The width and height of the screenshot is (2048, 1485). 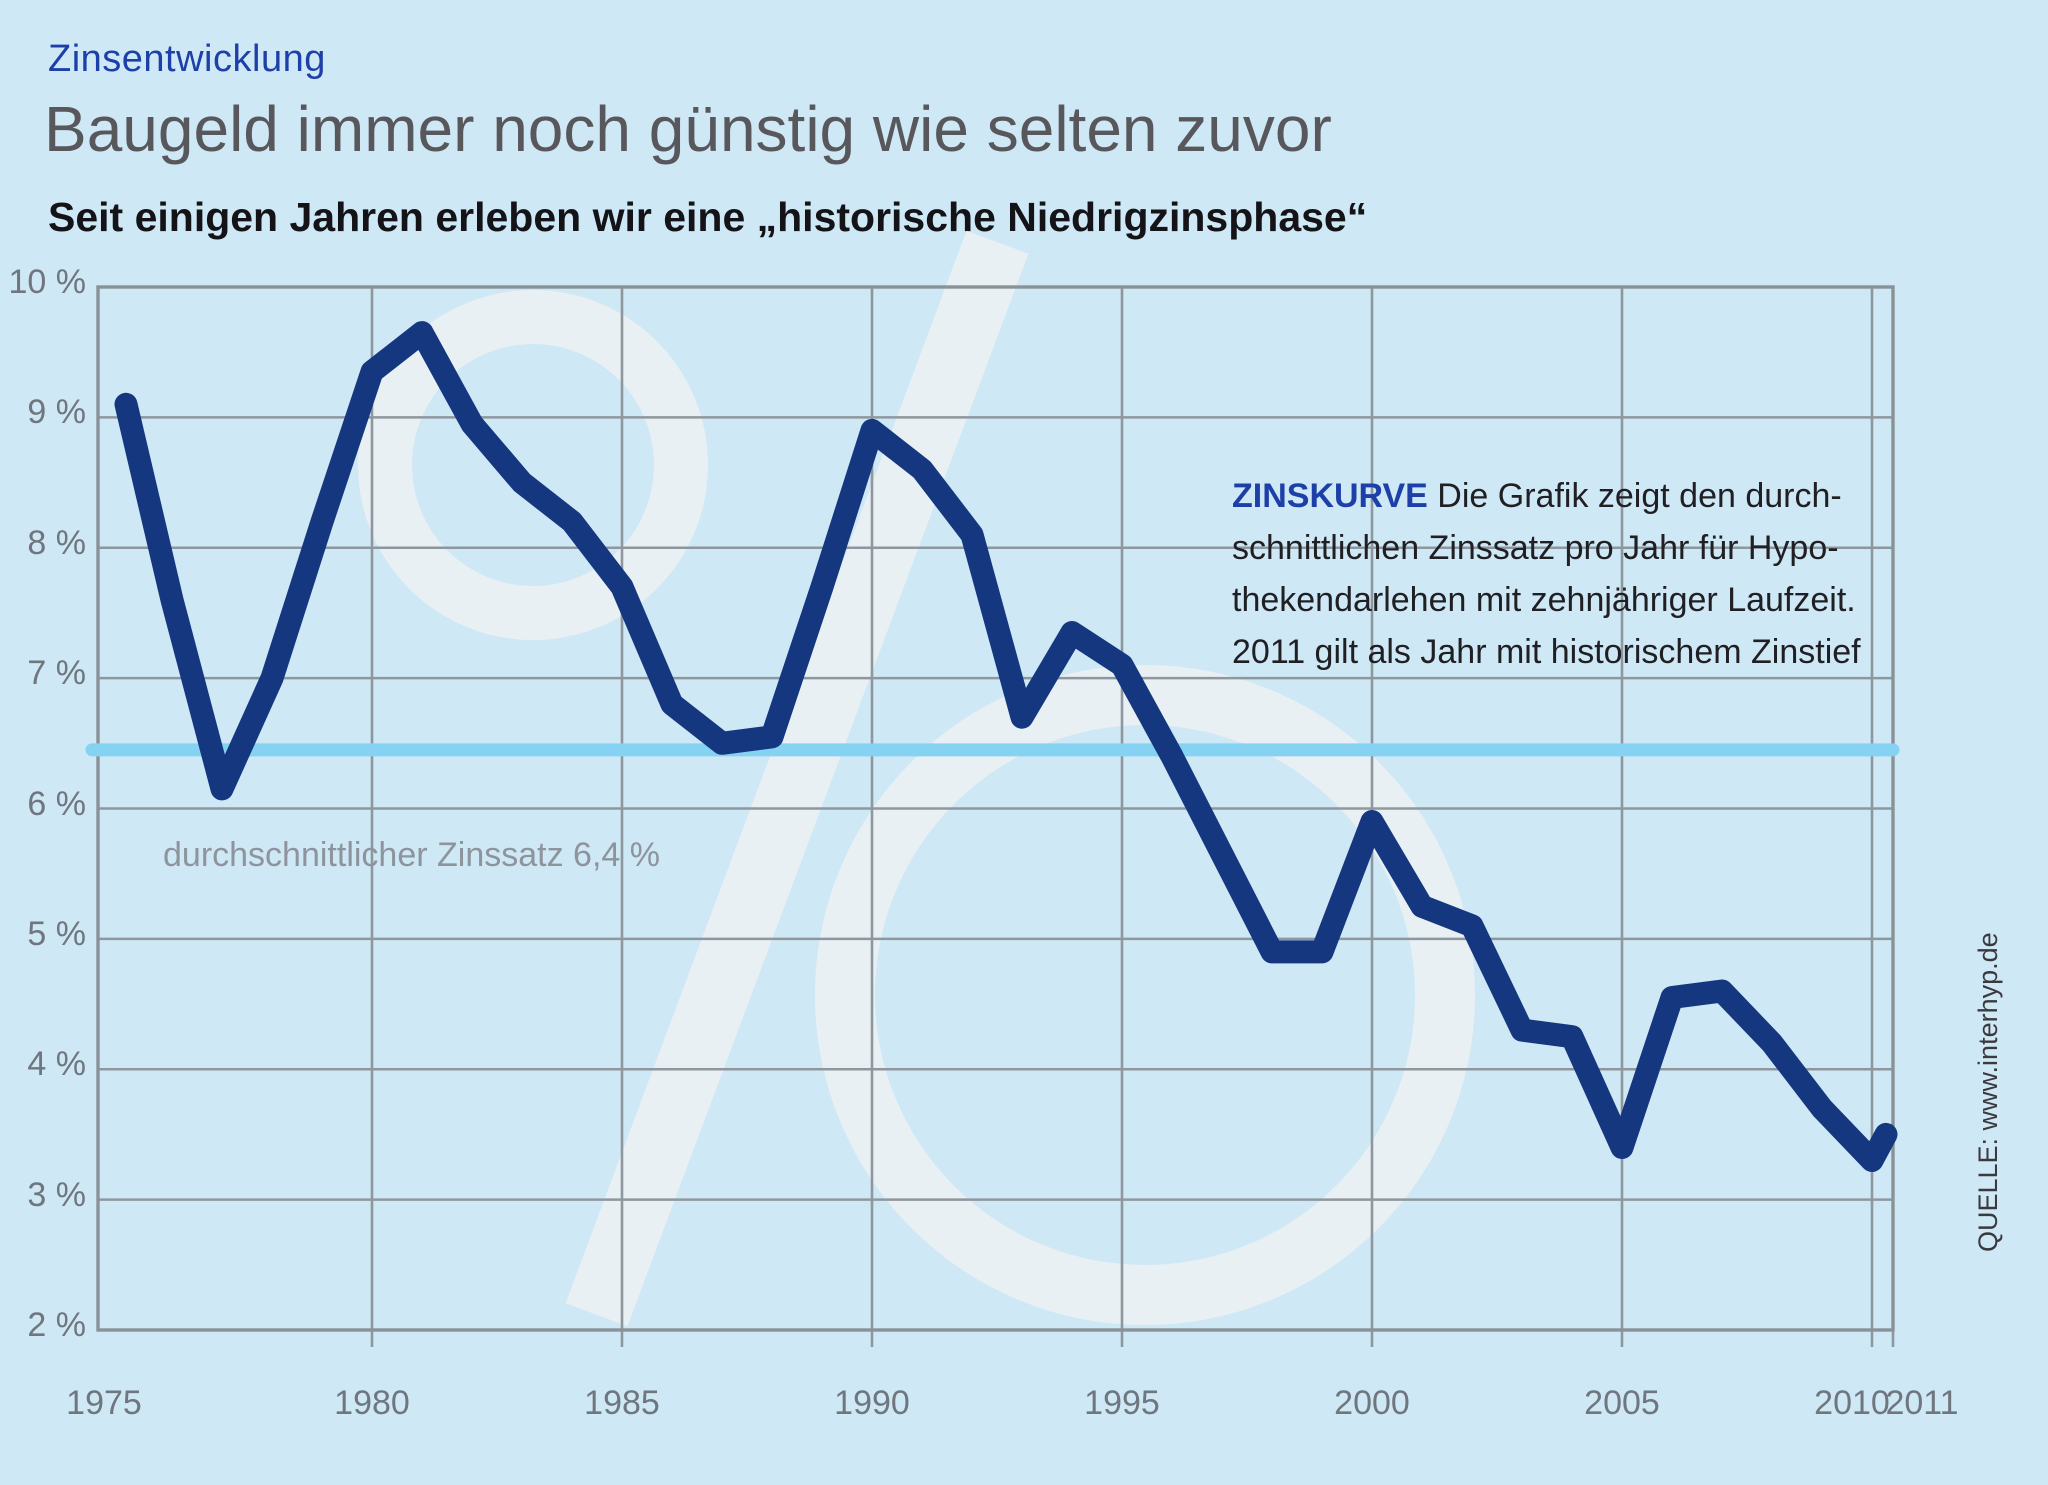 What do you see at coordinates (56, 542) in the screenshot?
I see `y-axis-label: 8 %` at bounding box center [56, 542].